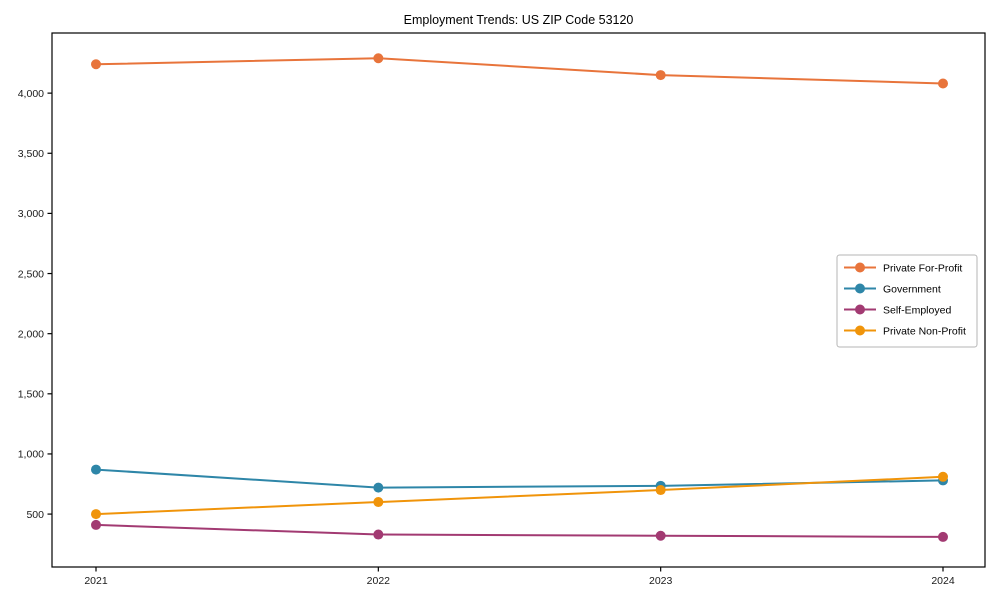 Image resolution: width=1000 pixels, height=600 pixels. I want to click on series-line-private-for-profit, so click(519, 71).